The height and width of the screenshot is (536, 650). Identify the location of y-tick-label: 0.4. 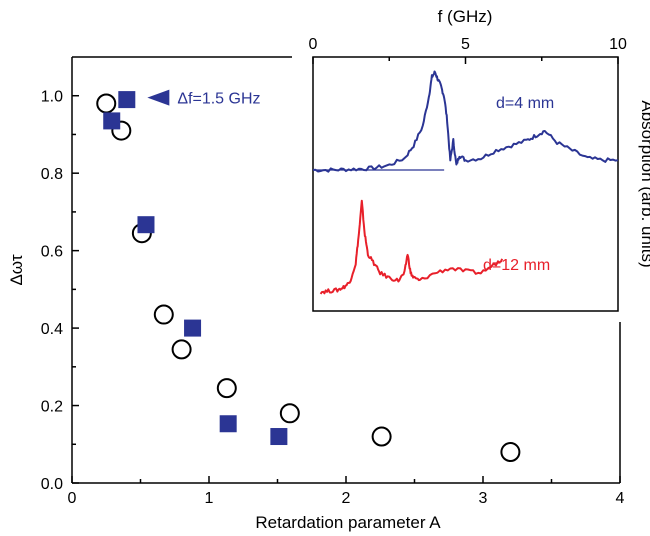
(52, 329).